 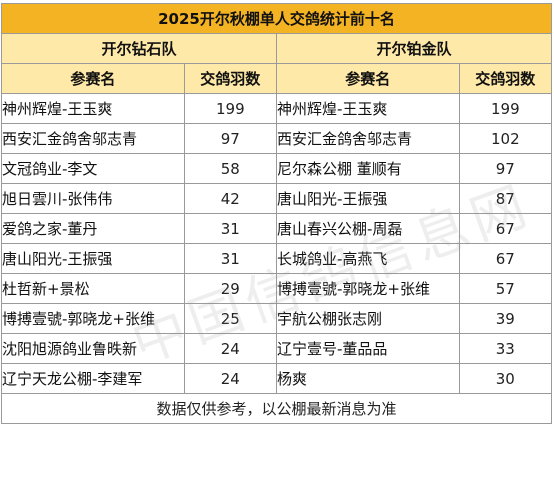 I want to click on footer-row: 数据仅供参考，以公棚最新消息为准, so click(x=276, y=408).